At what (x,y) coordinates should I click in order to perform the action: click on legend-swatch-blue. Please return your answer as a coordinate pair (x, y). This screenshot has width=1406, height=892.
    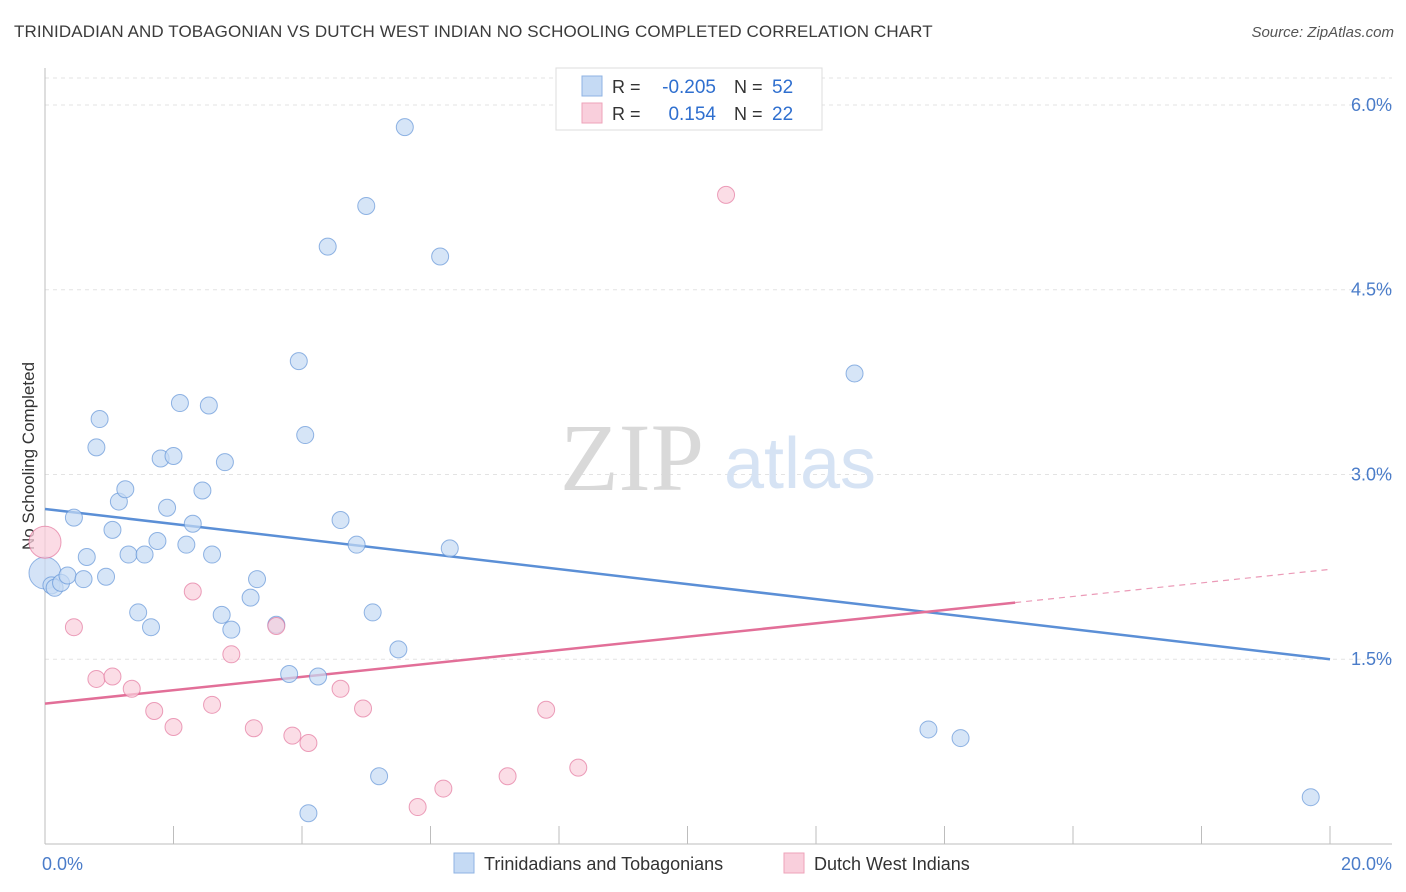
    Looking at the image, I should click on (592, 86).